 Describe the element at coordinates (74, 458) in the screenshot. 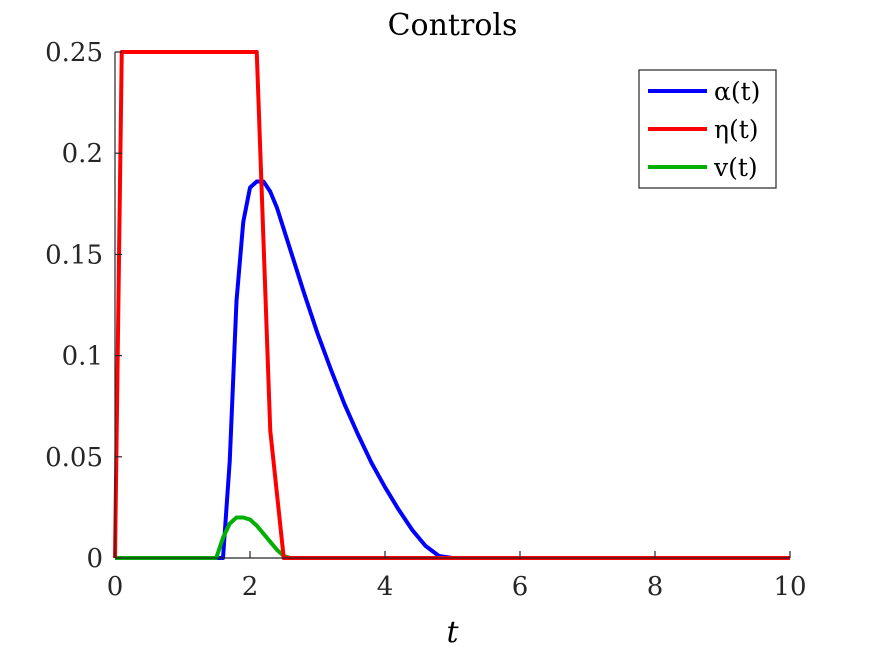

I see `y-tick-label: 0.05` at that location.